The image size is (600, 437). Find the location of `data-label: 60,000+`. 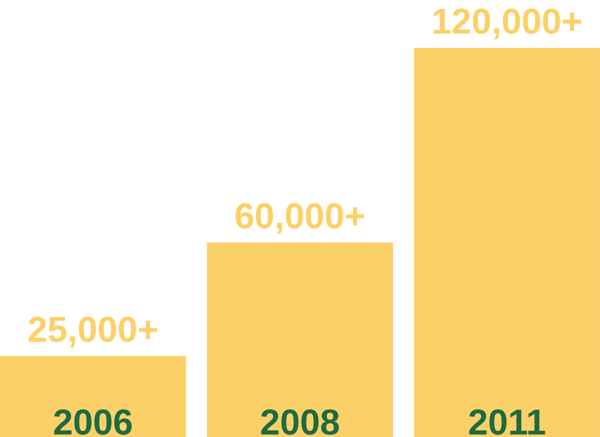

data-label: 60,000+ is located at coordinates (300, 218).